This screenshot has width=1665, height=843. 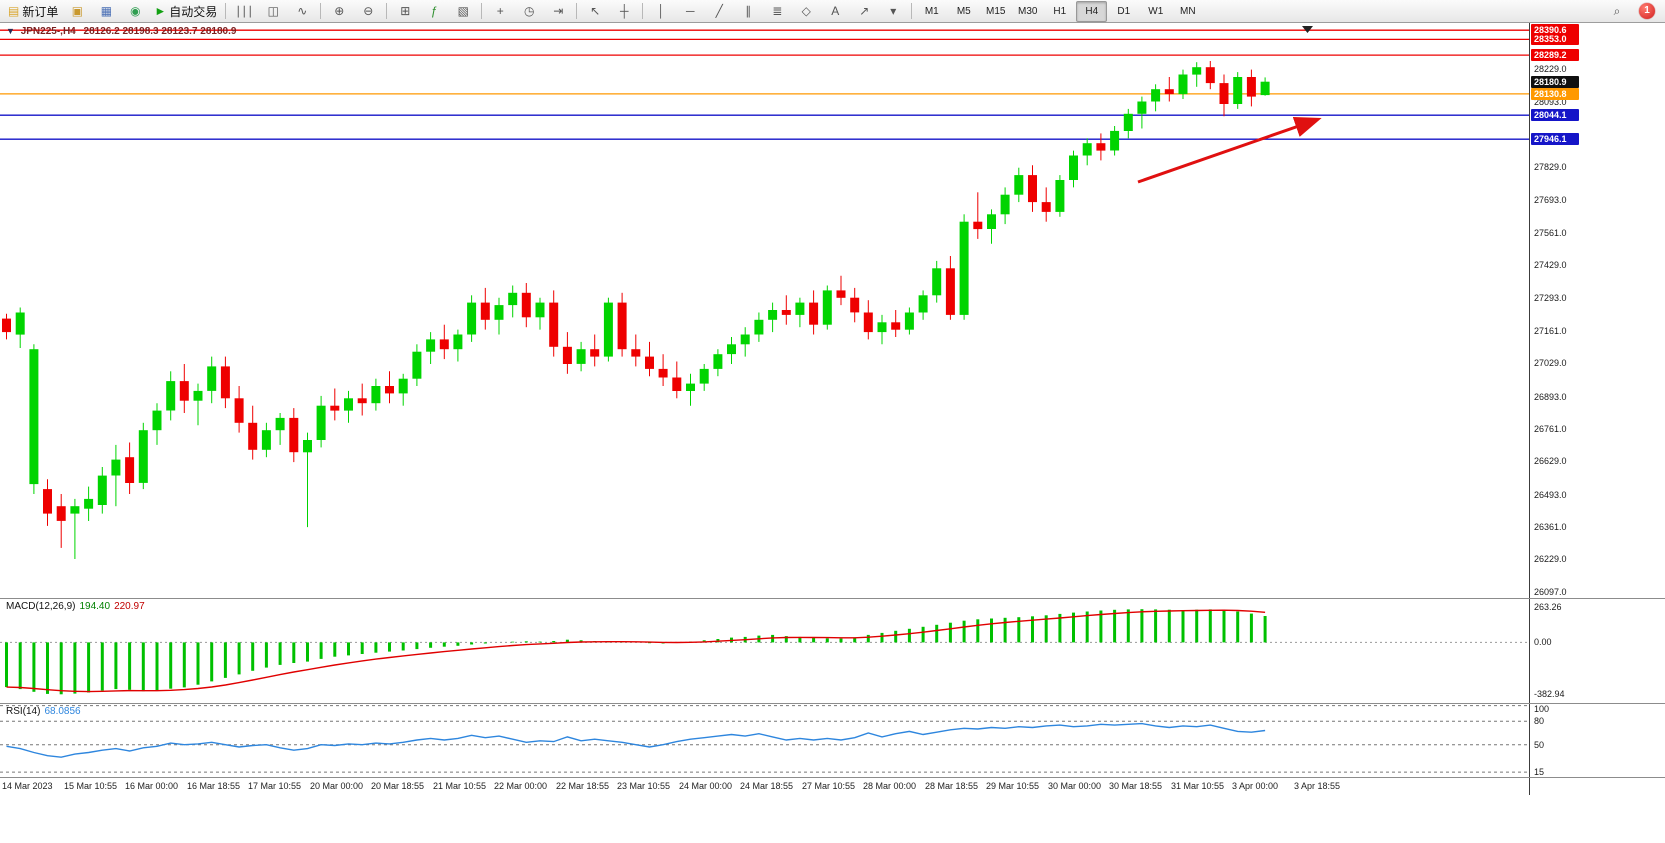 I want to click on price-axis-label: 26893.0, so click(x=1550, y=397).